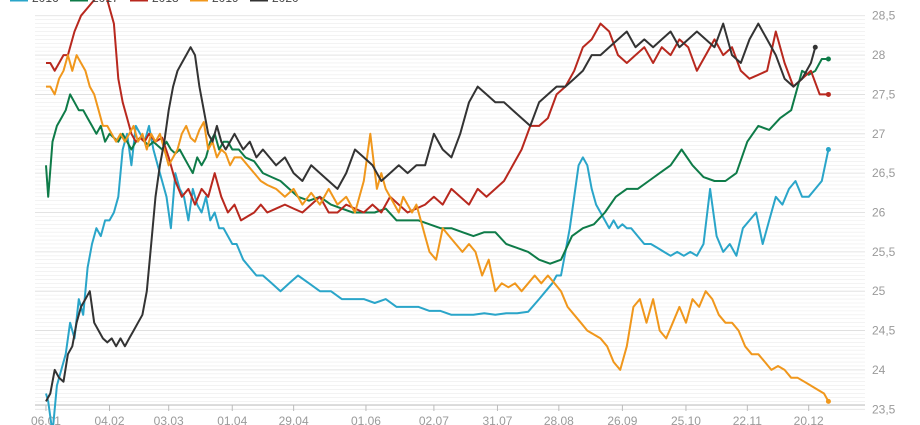  I want to click on legend-label-2019: 2019, so click(225, 2).